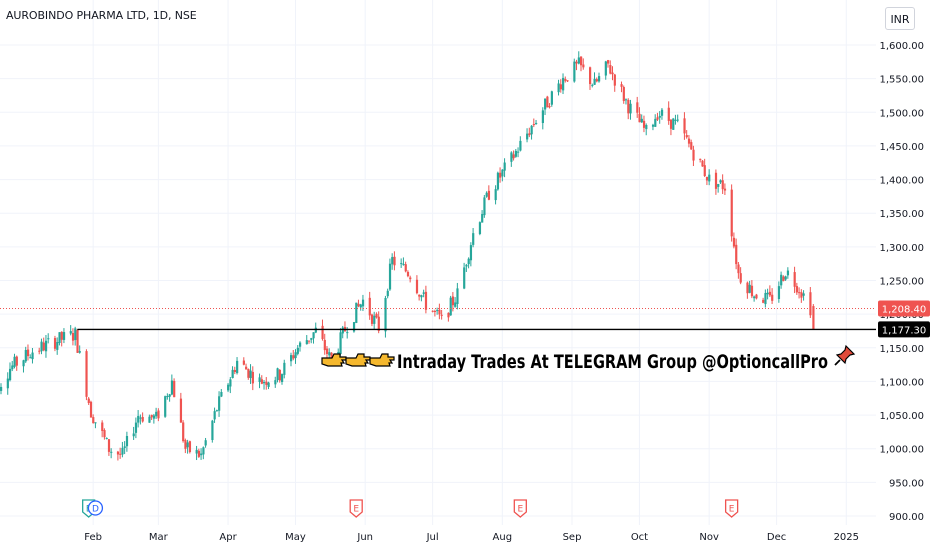 Image resolution: width=932 pixels, height=550 pixels. I want to click on earnings-marker: E, so click(520, 508).